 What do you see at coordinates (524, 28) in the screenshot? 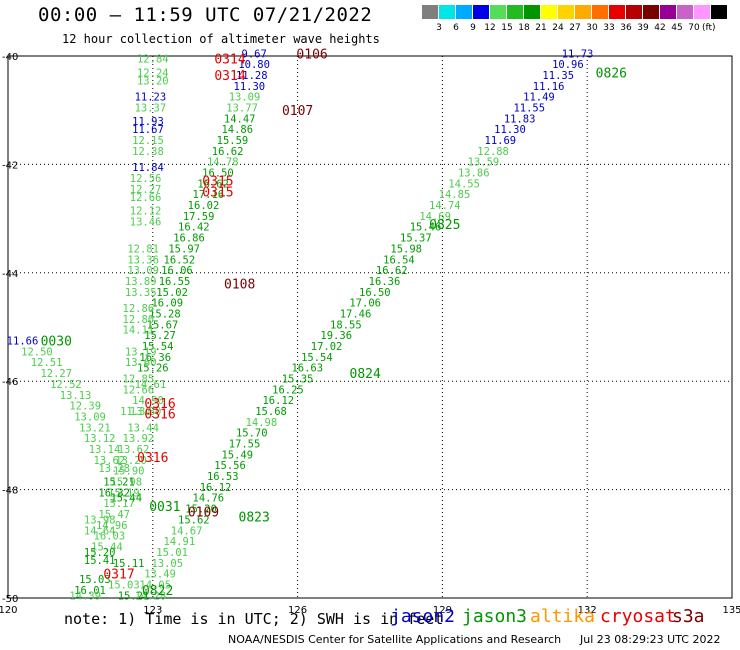
I see `color-scale-label: 18` at bounding box center [524, 28].